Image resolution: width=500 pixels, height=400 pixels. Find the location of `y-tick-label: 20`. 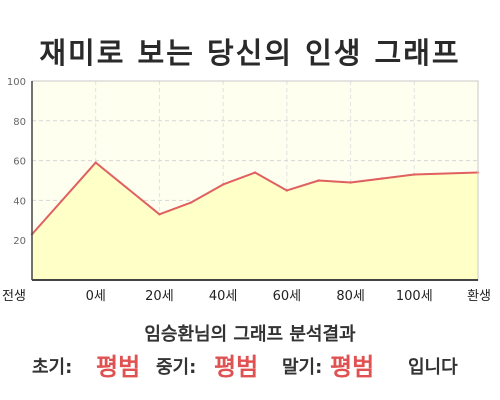

y-tick-label: 20 is located at coordinates (19, 241).